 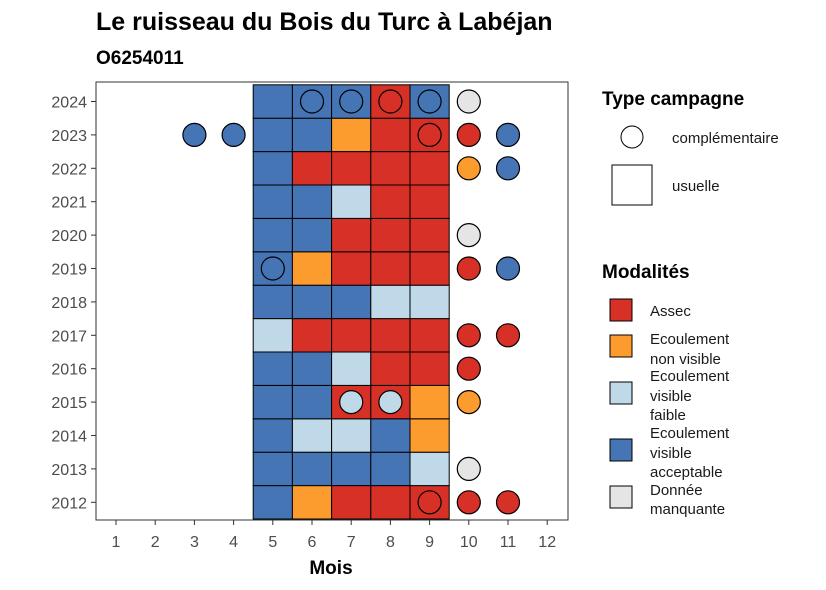 What do you see at coordinates (116, 542) in the screenshot?
I see `x-tick-label: 1` at bounding box center [116, 542].